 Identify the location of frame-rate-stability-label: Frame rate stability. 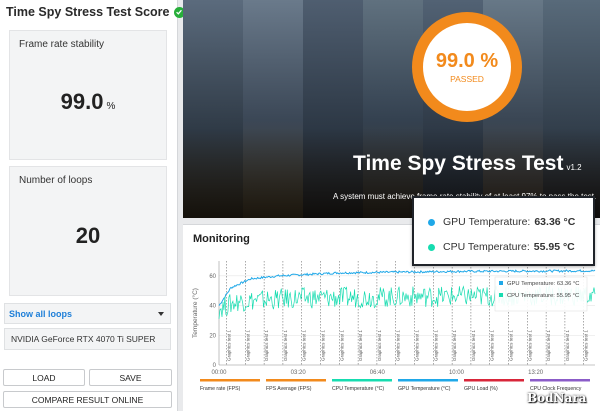
(62, 44).